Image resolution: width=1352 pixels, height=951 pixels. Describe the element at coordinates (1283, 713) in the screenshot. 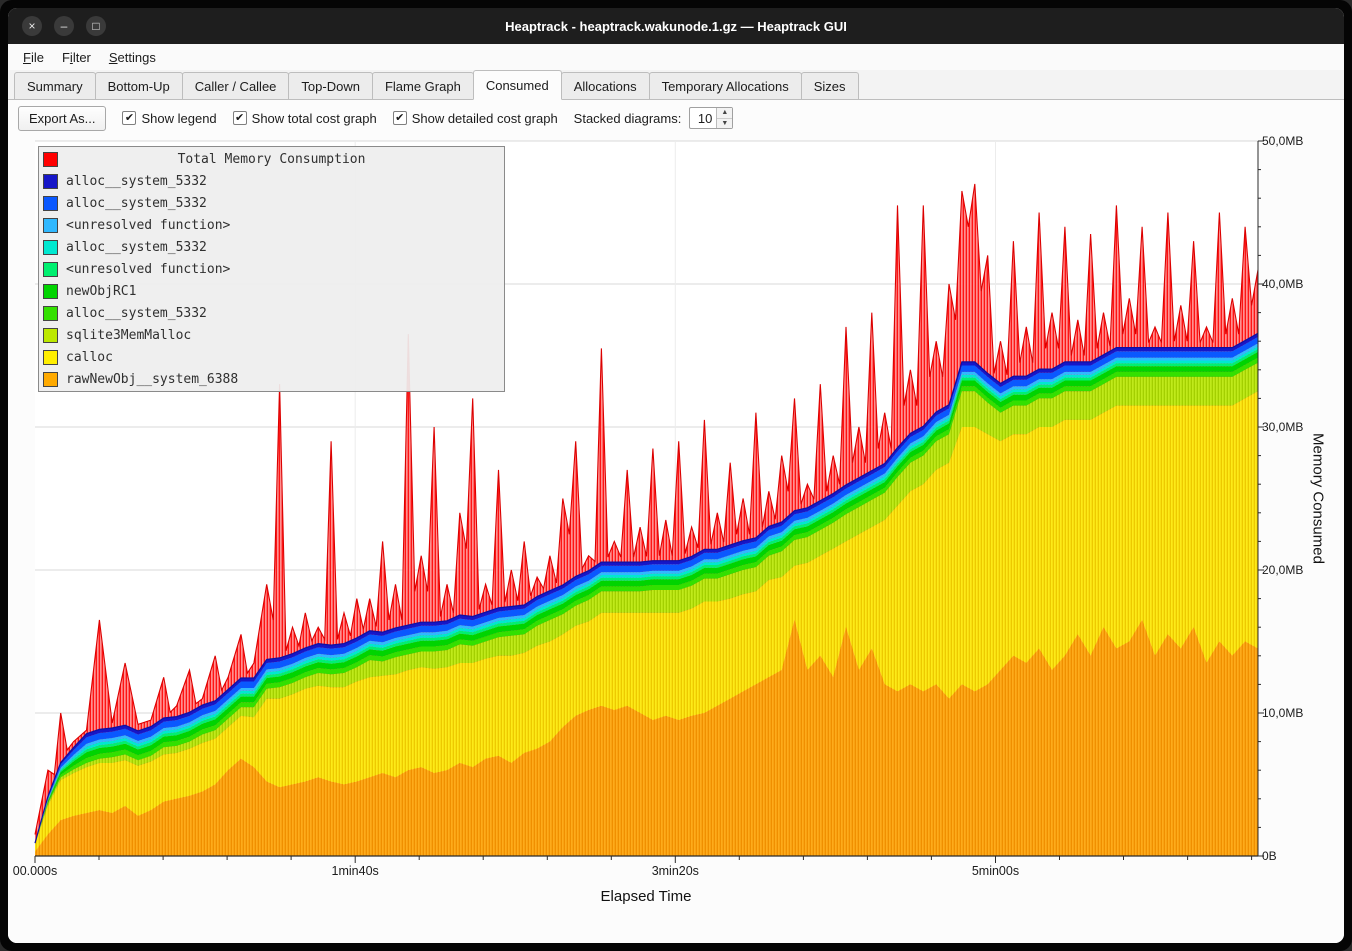

I see `y-tick-label: 10,0MB` at that location.